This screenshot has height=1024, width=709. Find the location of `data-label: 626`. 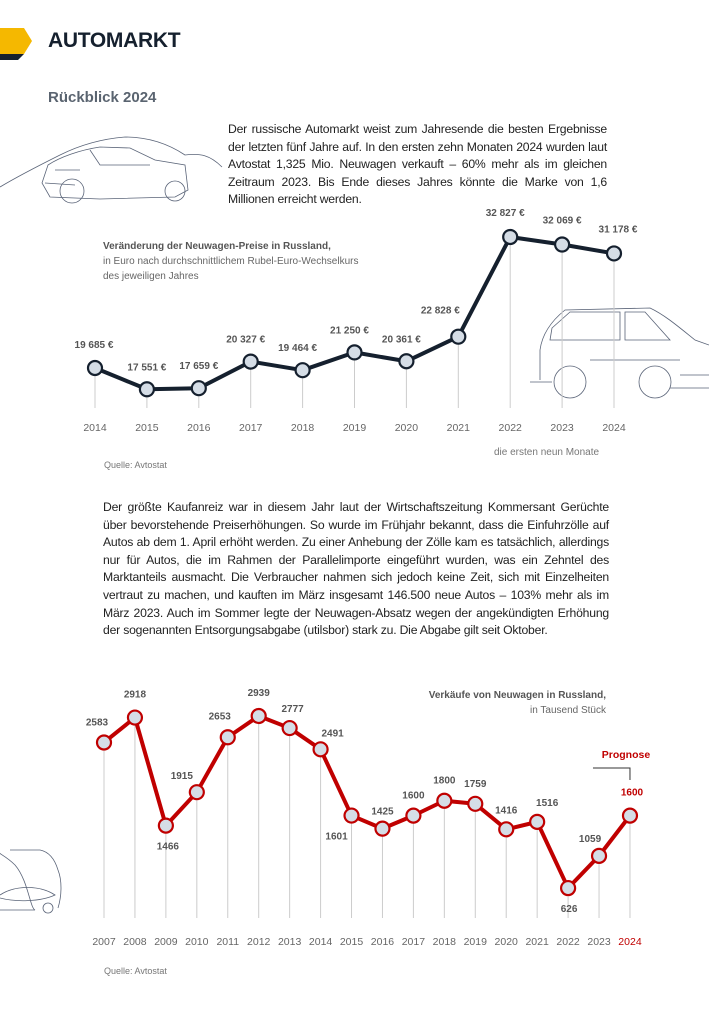

data-label: 626 is located at coordinates (569, 909).